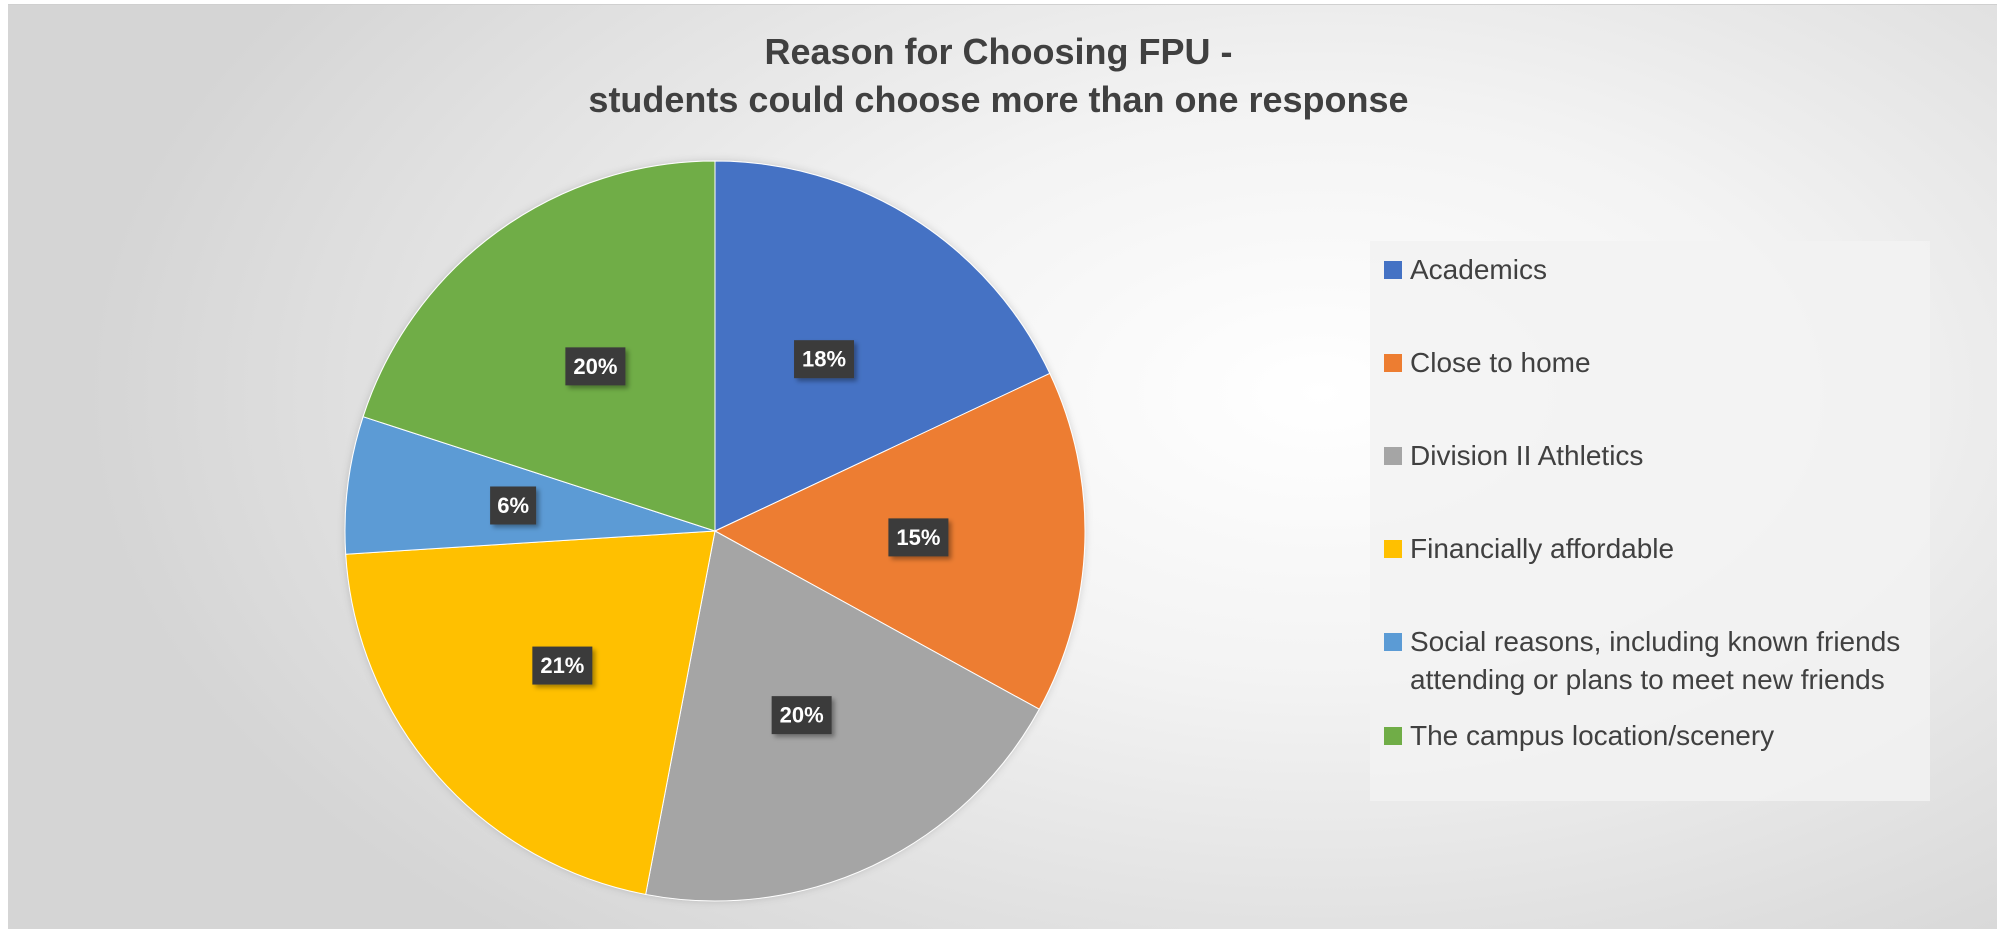 The height and width of the screenshot is (929, 1997). I want to click on data-label-text-financially-affordable: 21%, so click(562, 665).